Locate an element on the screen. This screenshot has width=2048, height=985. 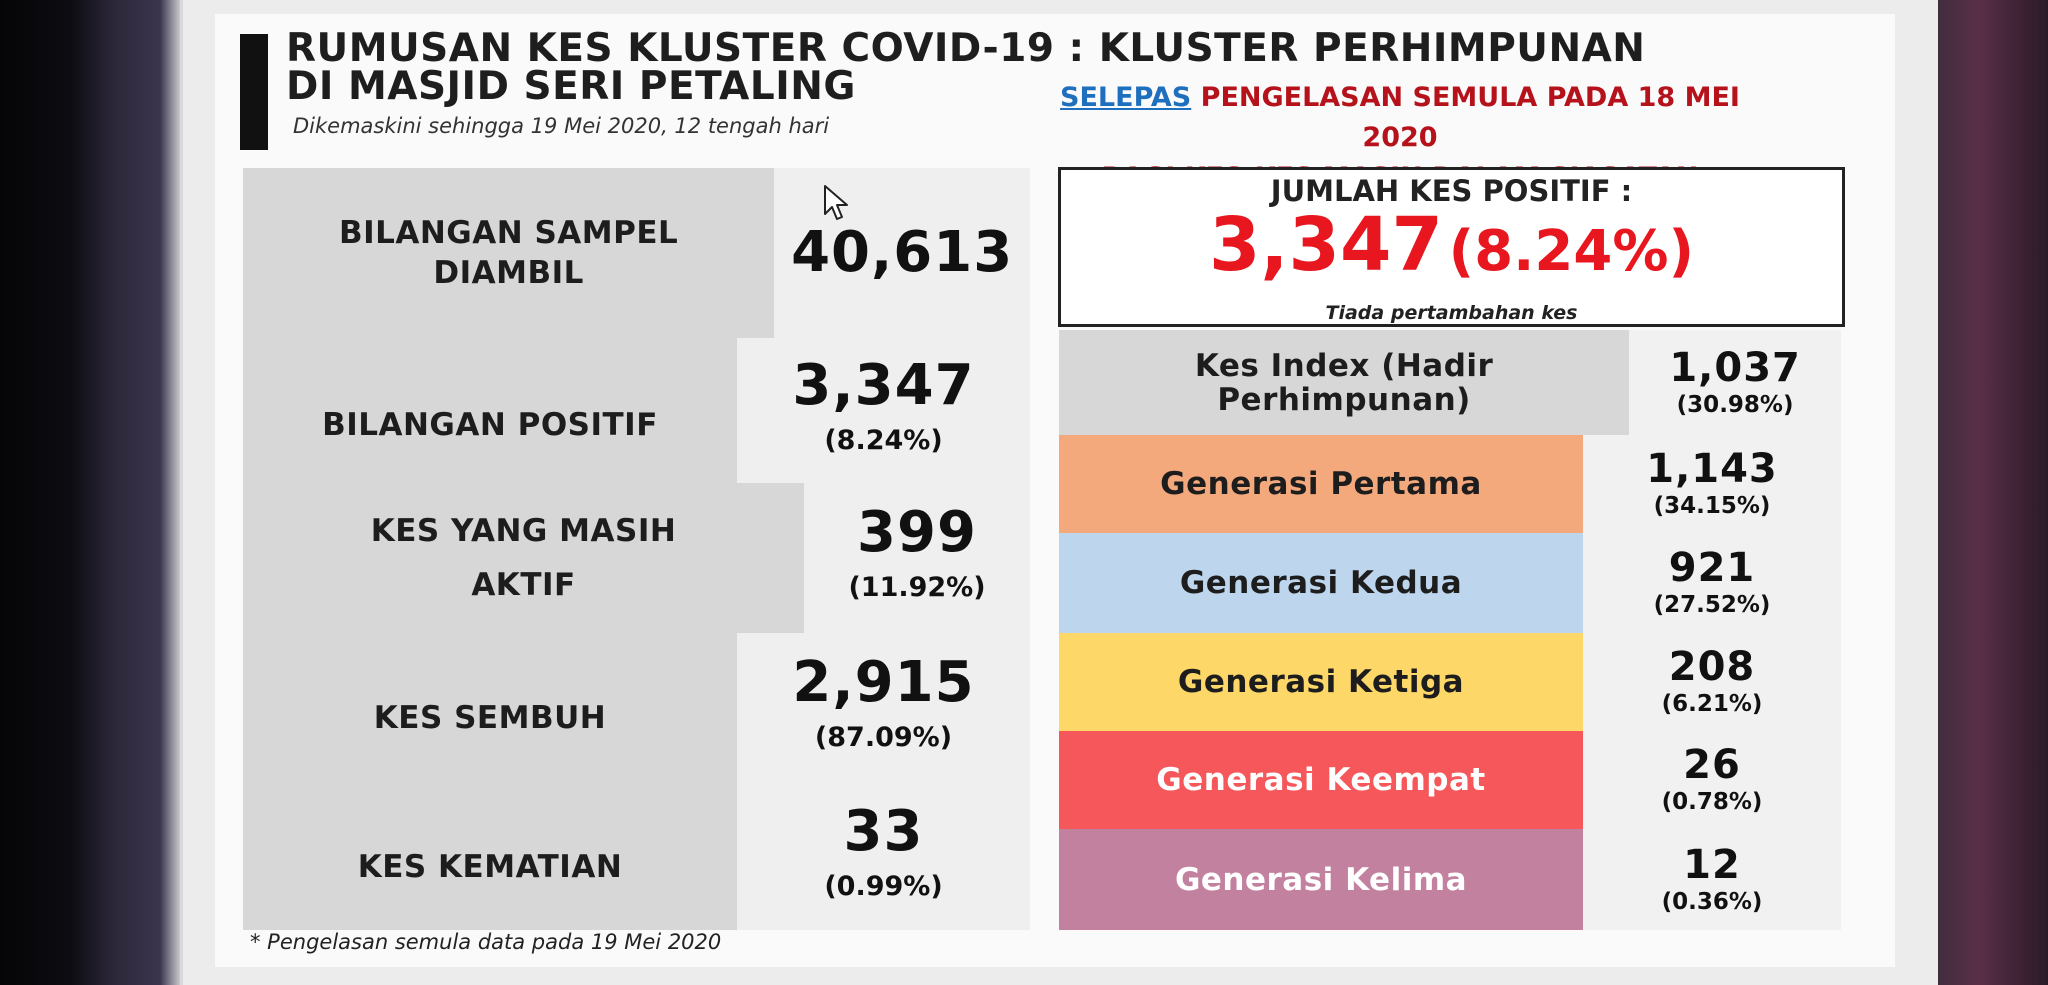
row-value-cell: 1,037 (30.98%) is located at coordinates (1735, 382).